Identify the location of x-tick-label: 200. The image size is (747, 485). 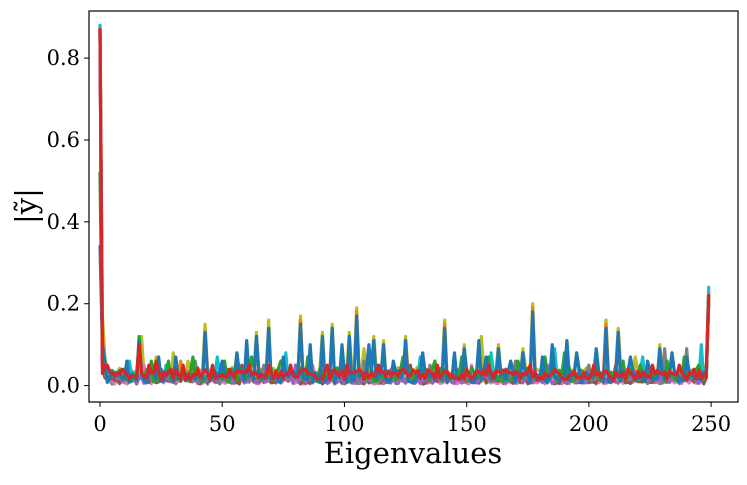
(589, 424).